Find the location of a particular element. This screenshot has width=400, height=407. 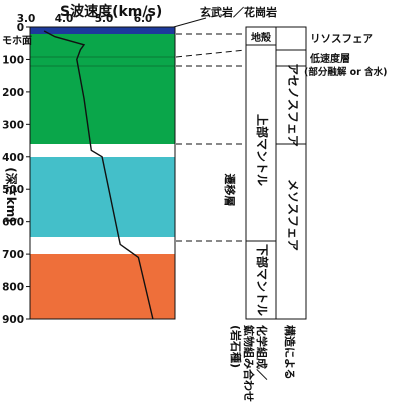

y-tick-label: 400 is located at coordinates (13, 158).